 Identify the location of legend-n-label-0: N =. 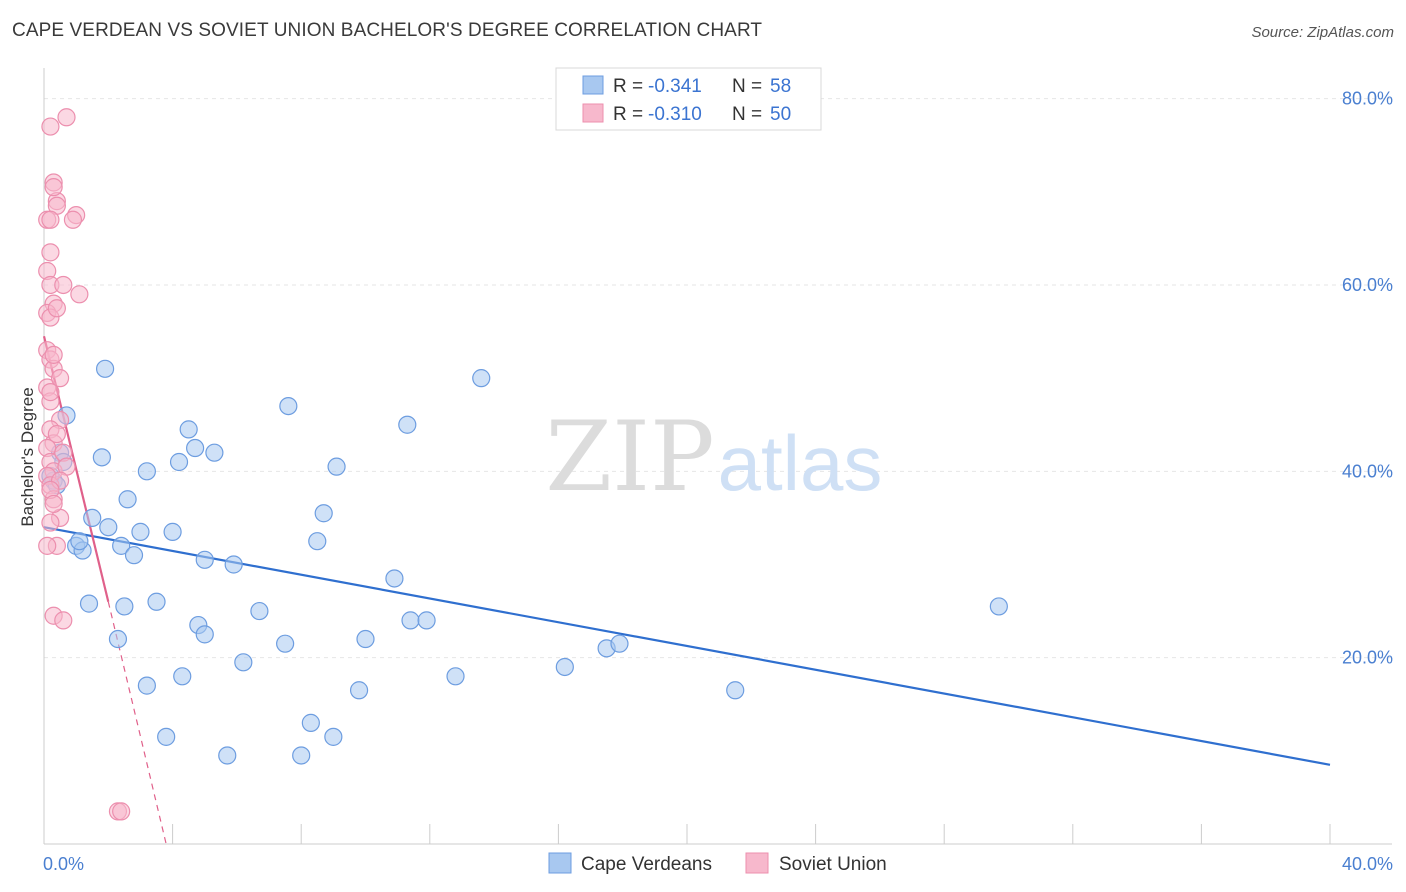
(747, 86).